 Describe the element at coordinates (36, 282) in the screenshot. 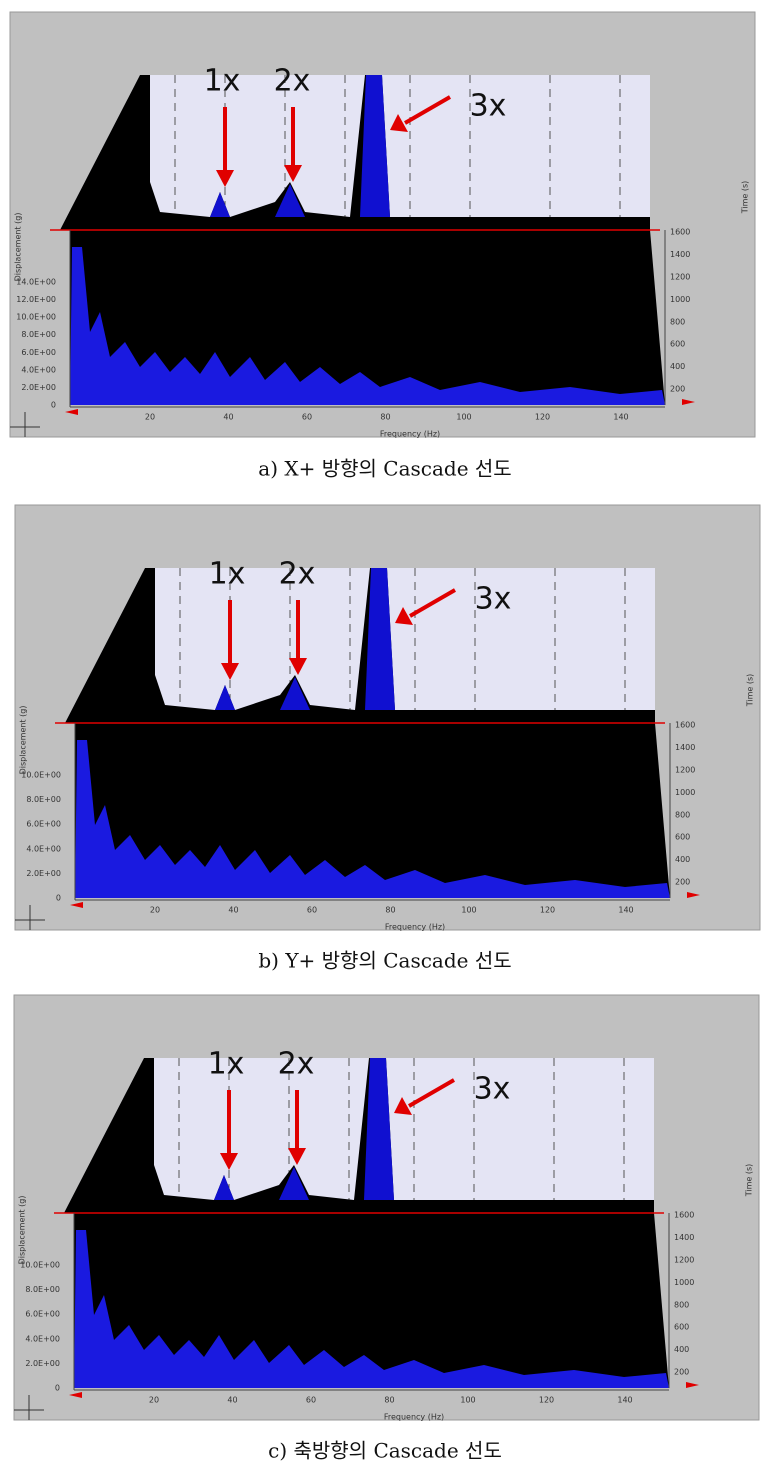

I see `y-tick-label: 14.0E+00` at that location.